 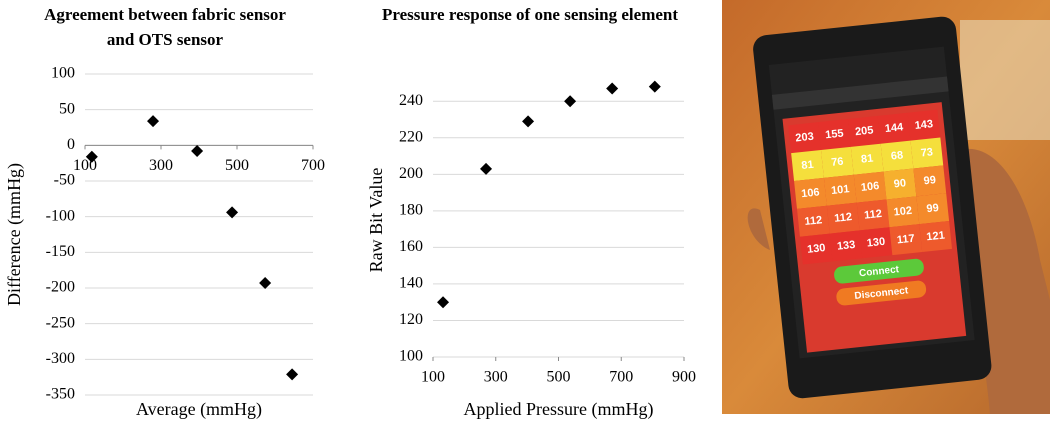 What do you see at coordinates (376, 220) in the screenshot?
I see `y-axis-title: Raw Bit Value` at bounding box center [376, 220].